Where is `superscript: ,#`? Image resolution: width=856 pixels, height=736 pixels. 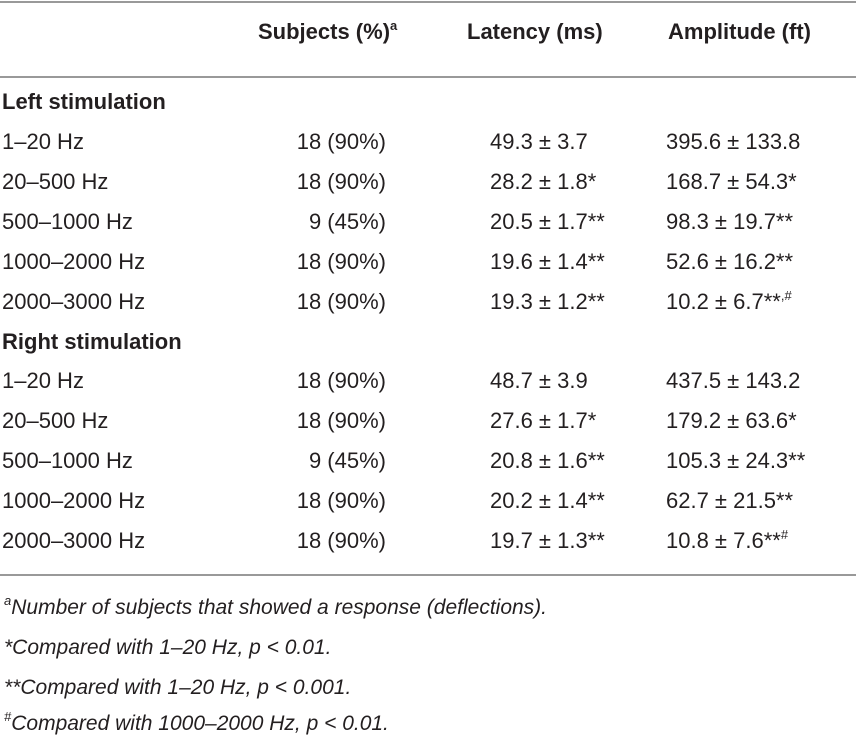 superscript: ,# is located at coordinates (786, 295).